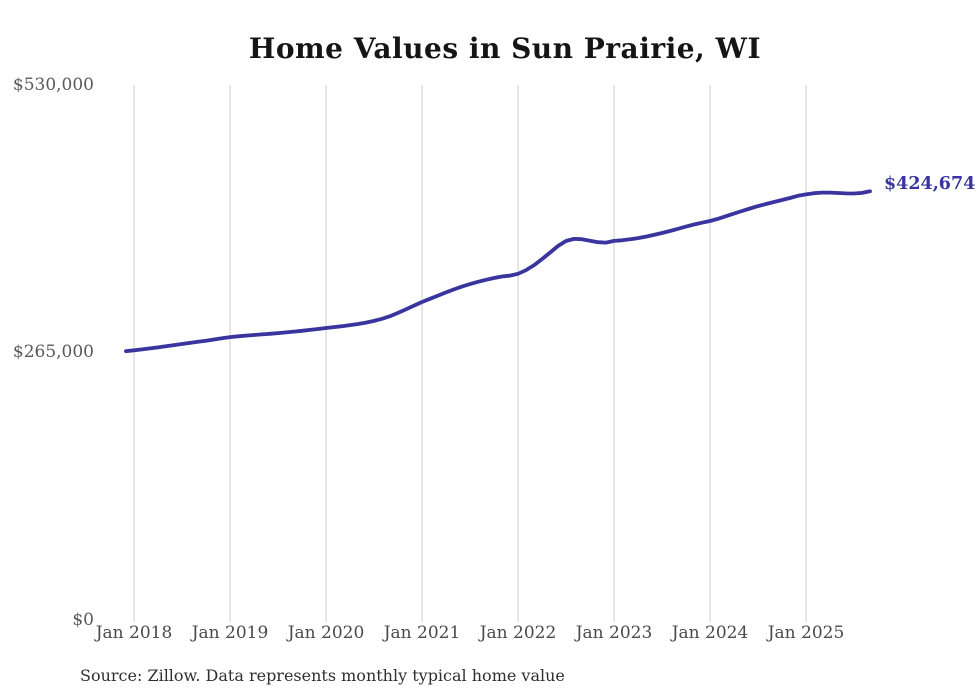 This screenshot has height=699, width=980. What do you see at coordinates (134, 633) in the screenshot?
I see `x-axis-tick-jan-2018: Jan 2018` at bounding box center [134, 633].